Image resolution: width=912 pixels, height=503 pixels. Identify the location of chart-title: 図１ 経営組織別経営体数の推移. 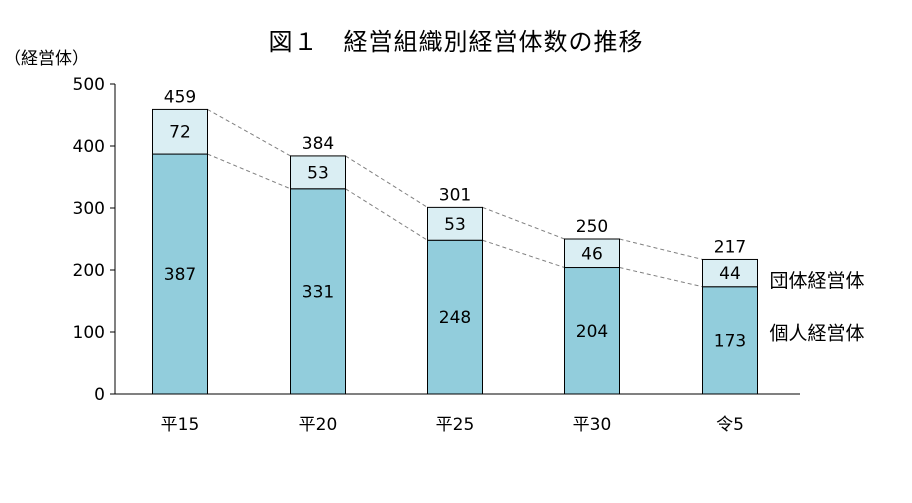
(456, 42).